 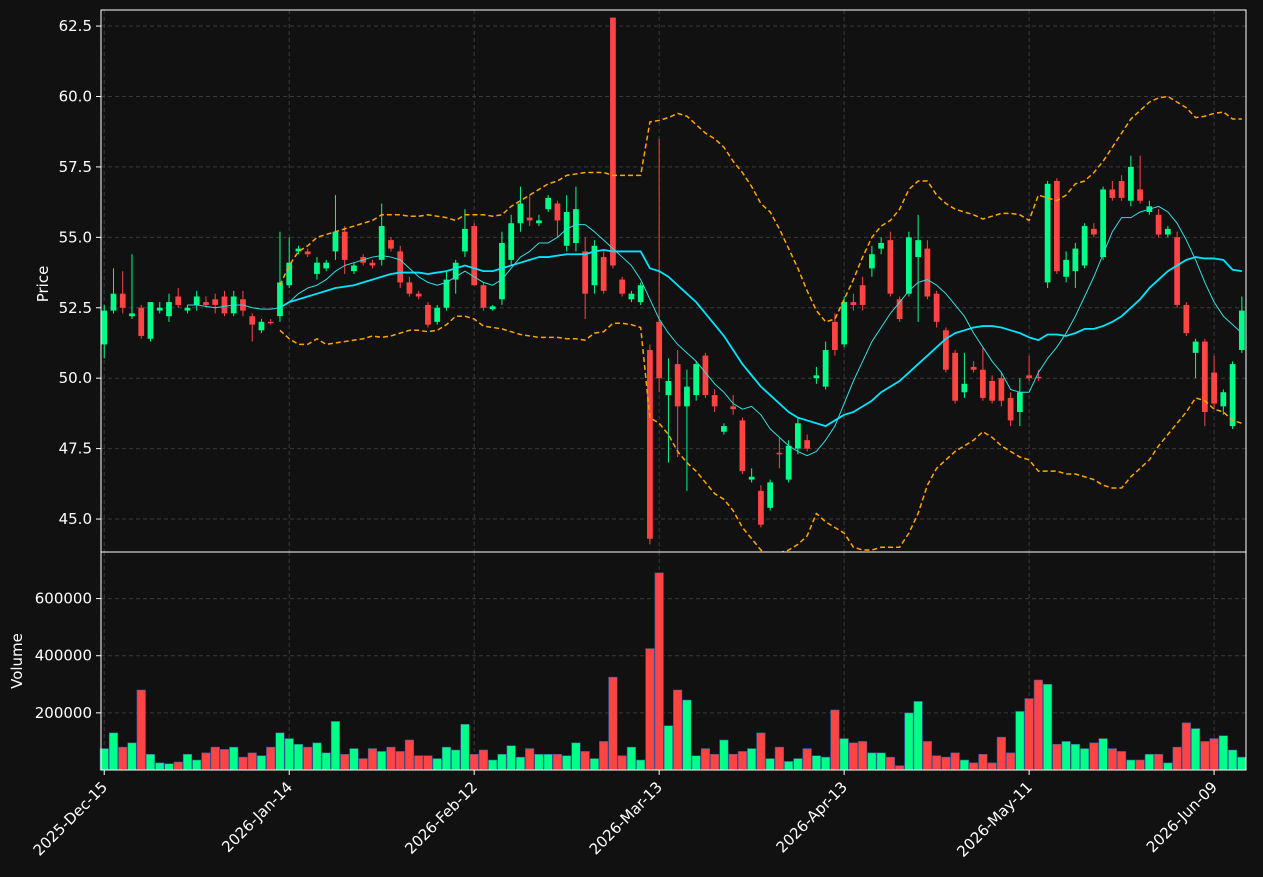 What do you see at coordinates (63, 713) in the screenshot?
I see `y2-tick-label: 200000` at bounding box center [63, 713].